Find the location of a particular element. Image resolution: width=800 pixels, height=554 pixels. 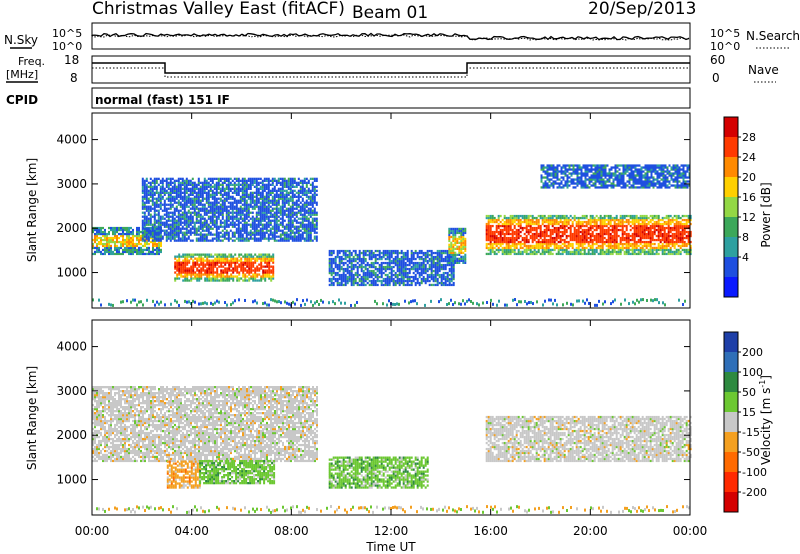

nave-label: Nave is located at coordinates (763, 70).